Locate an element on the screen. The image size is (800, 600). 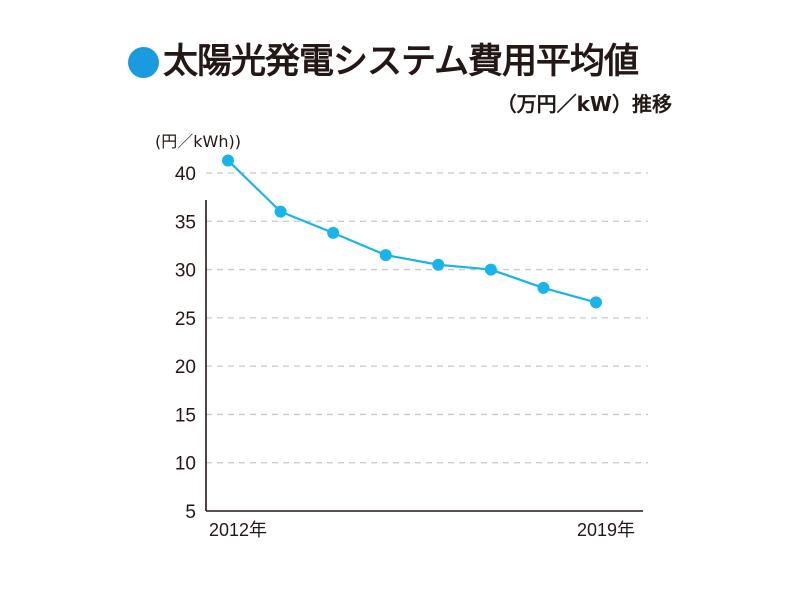
series-line is located at coordinates (412, 231).